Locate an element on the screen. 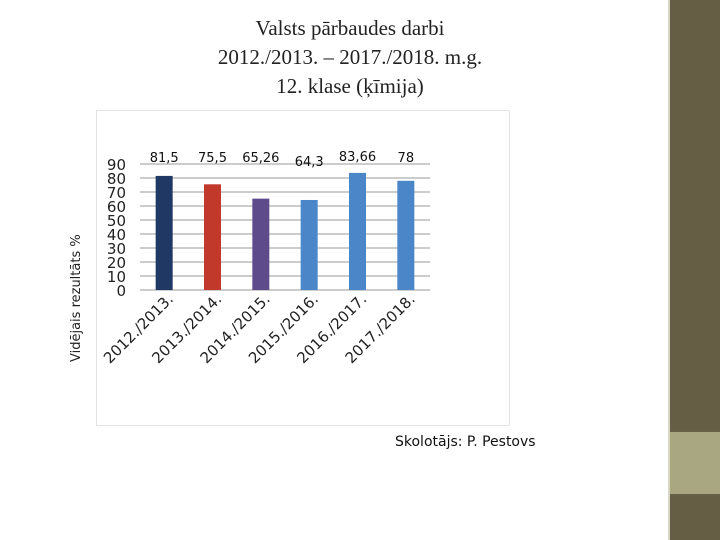  data-label: 65,26 is located at coordinates (260, 158).